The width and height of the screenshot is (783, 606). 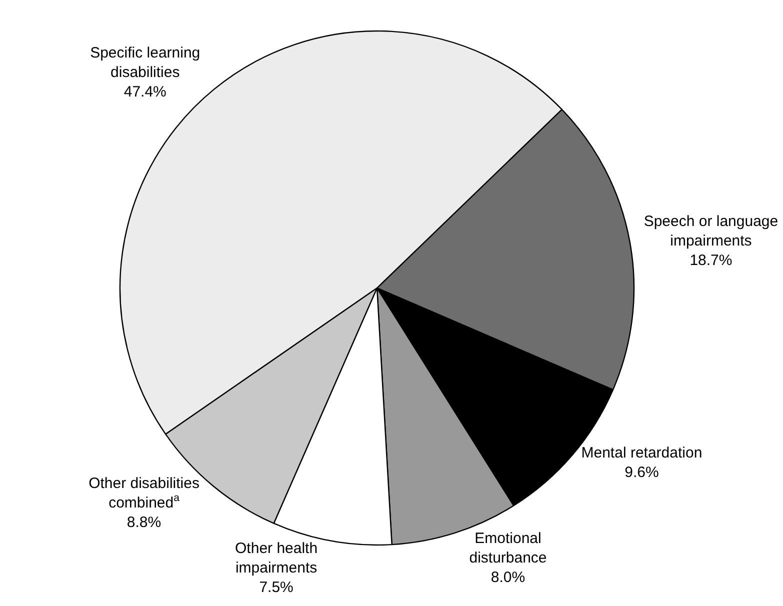 What do you see at coordinates (144, 522) in the screenshot?
I see `data-label: 8.8%` at bounding box center [144, 522].